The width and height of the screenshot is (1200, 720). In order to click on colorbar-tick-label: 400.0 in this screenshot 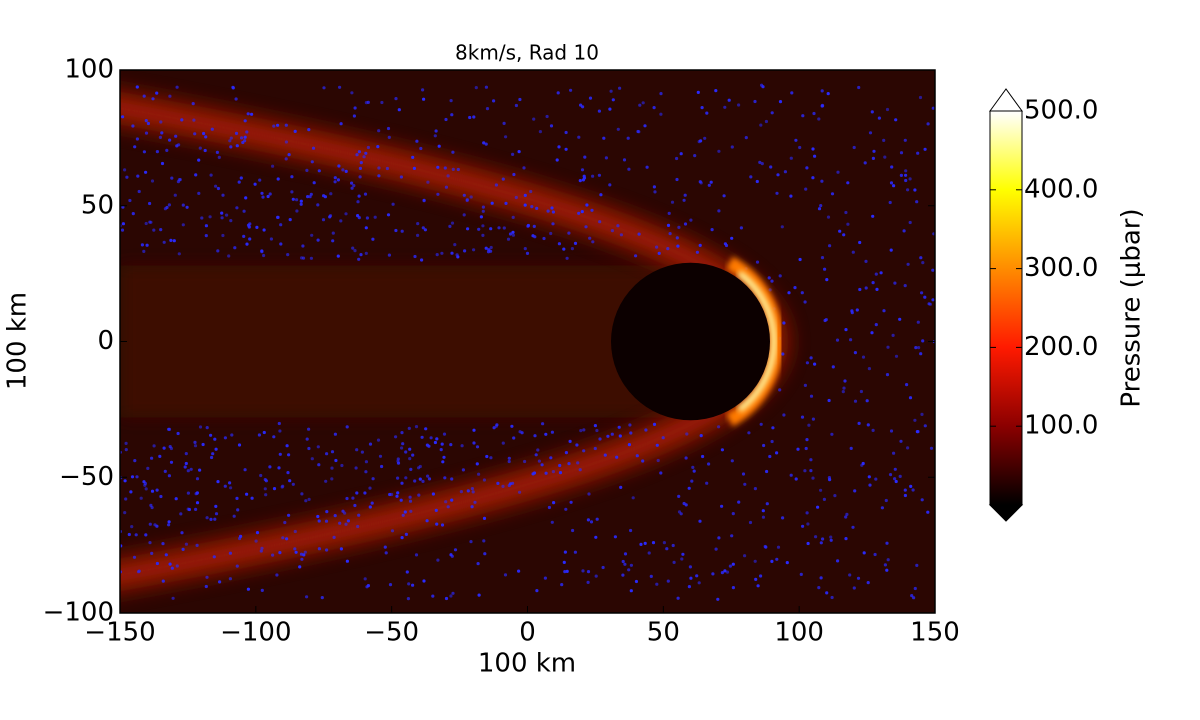, I will do `click(1061, 189)`.